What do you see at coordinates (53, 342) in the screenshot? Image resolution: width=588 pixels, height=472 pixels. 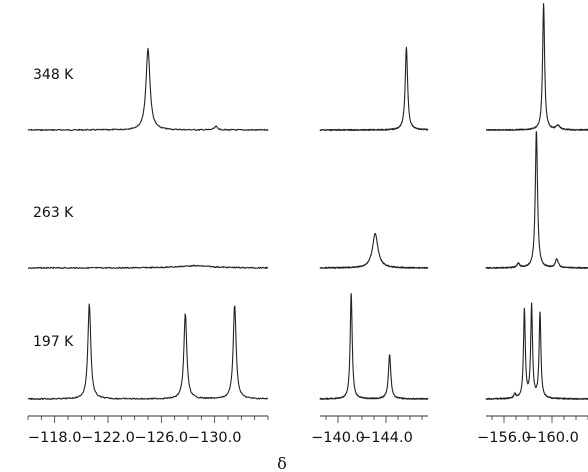 I see `temperature-label: 197 K` at bounding box center [53, 342].